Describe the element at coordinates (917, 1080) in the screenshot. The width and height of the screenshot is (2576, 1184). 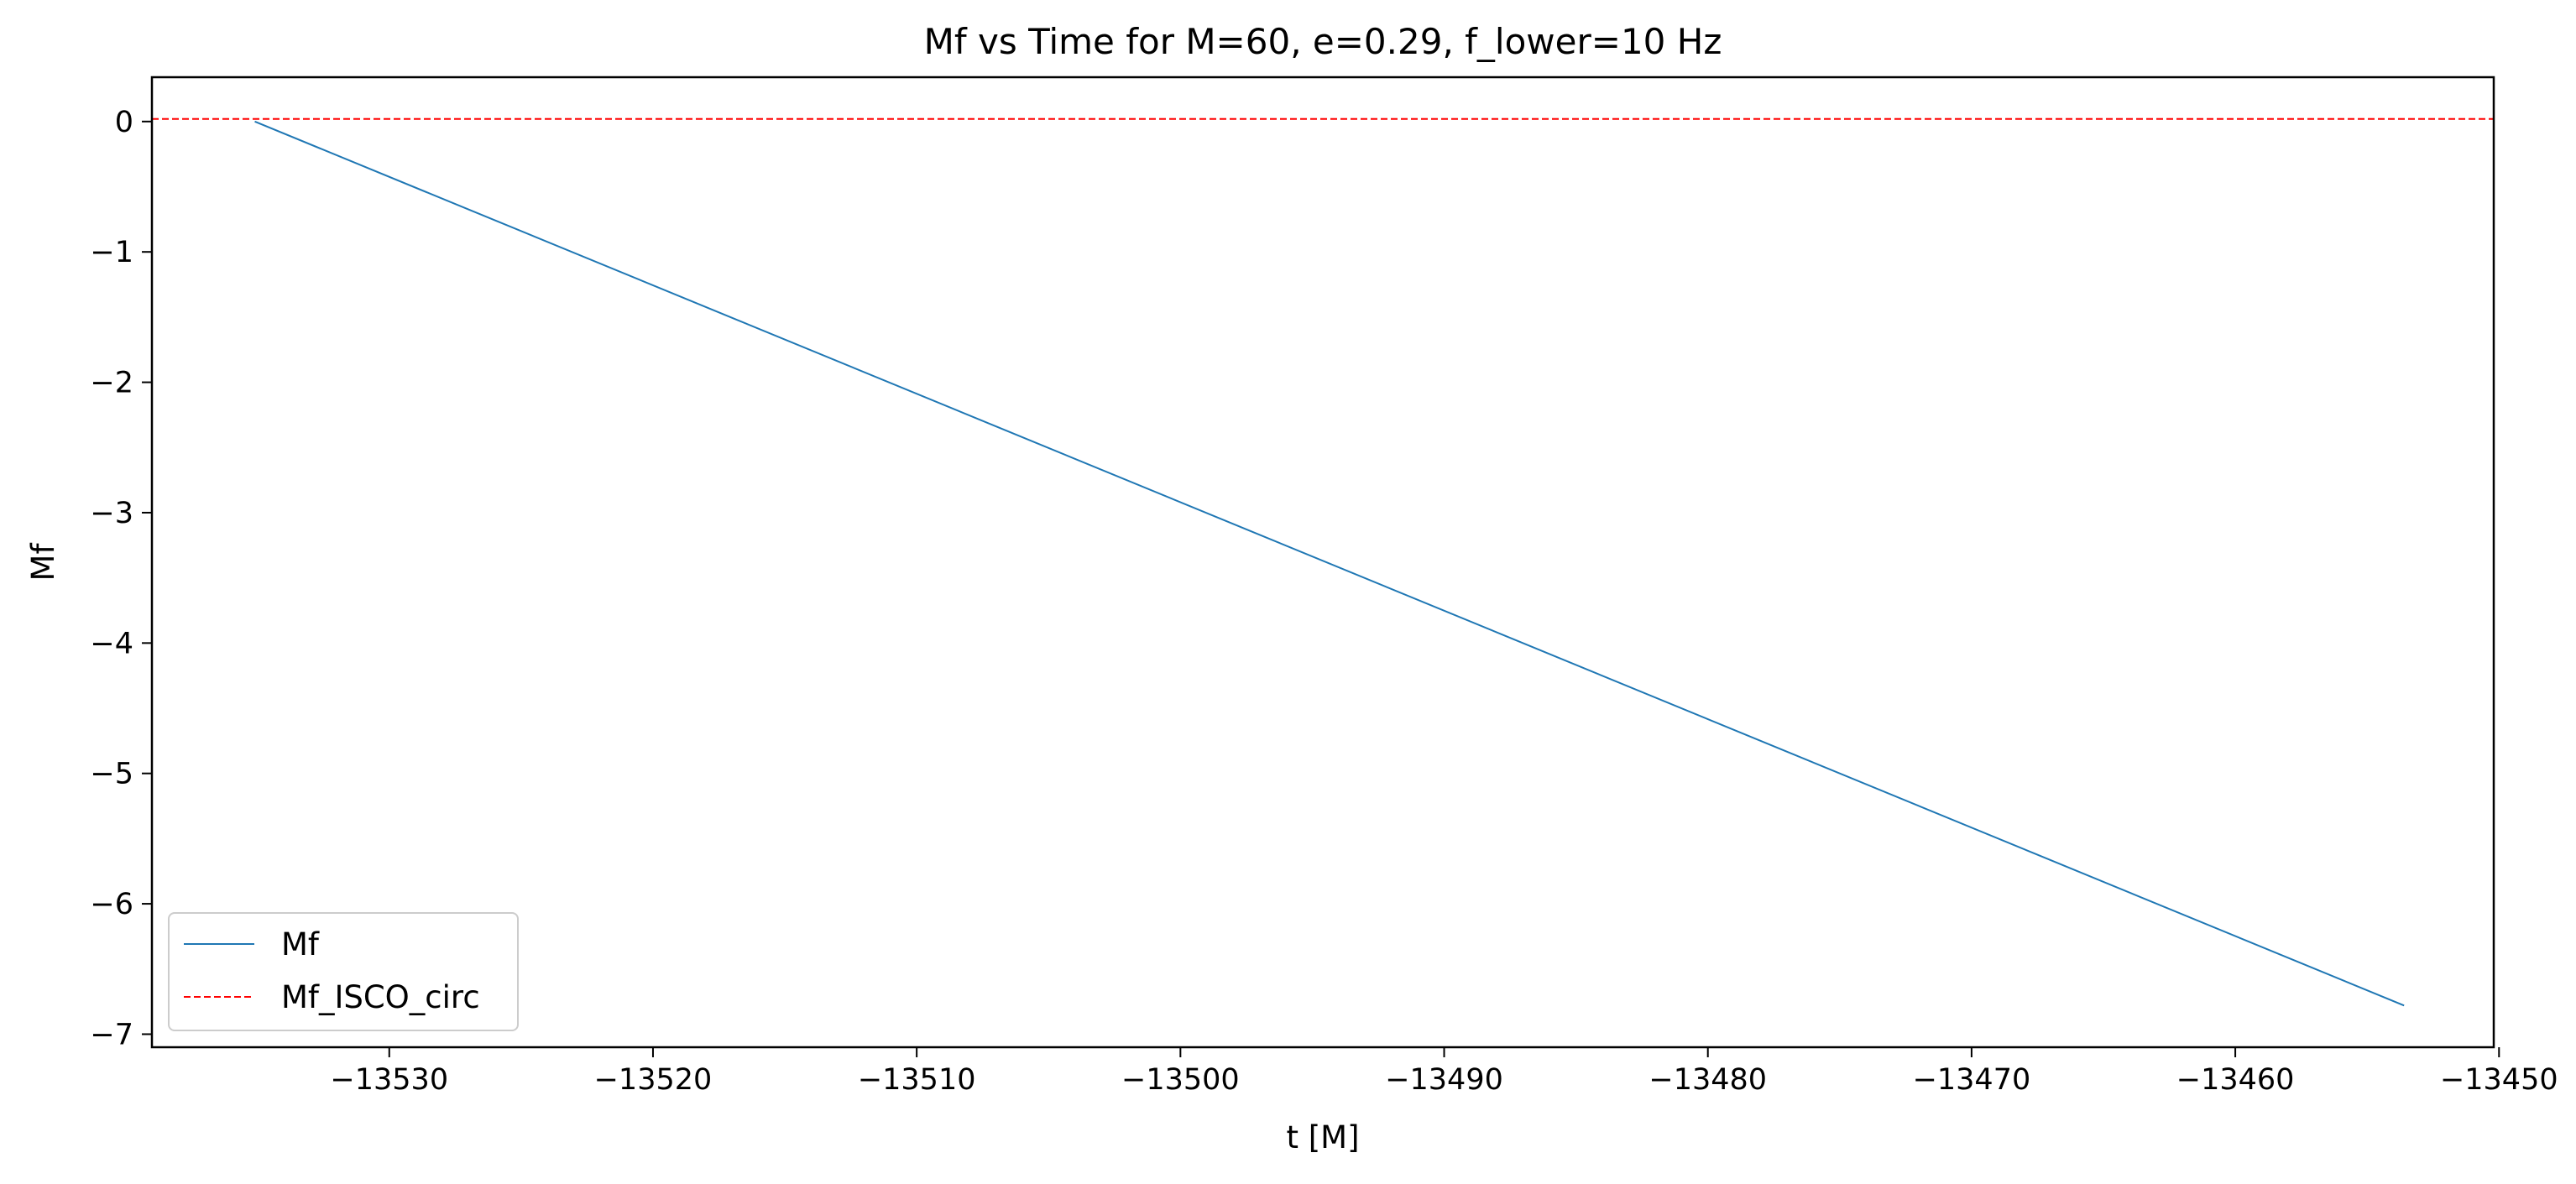
I see `x-tick-label: −13510` at that location.